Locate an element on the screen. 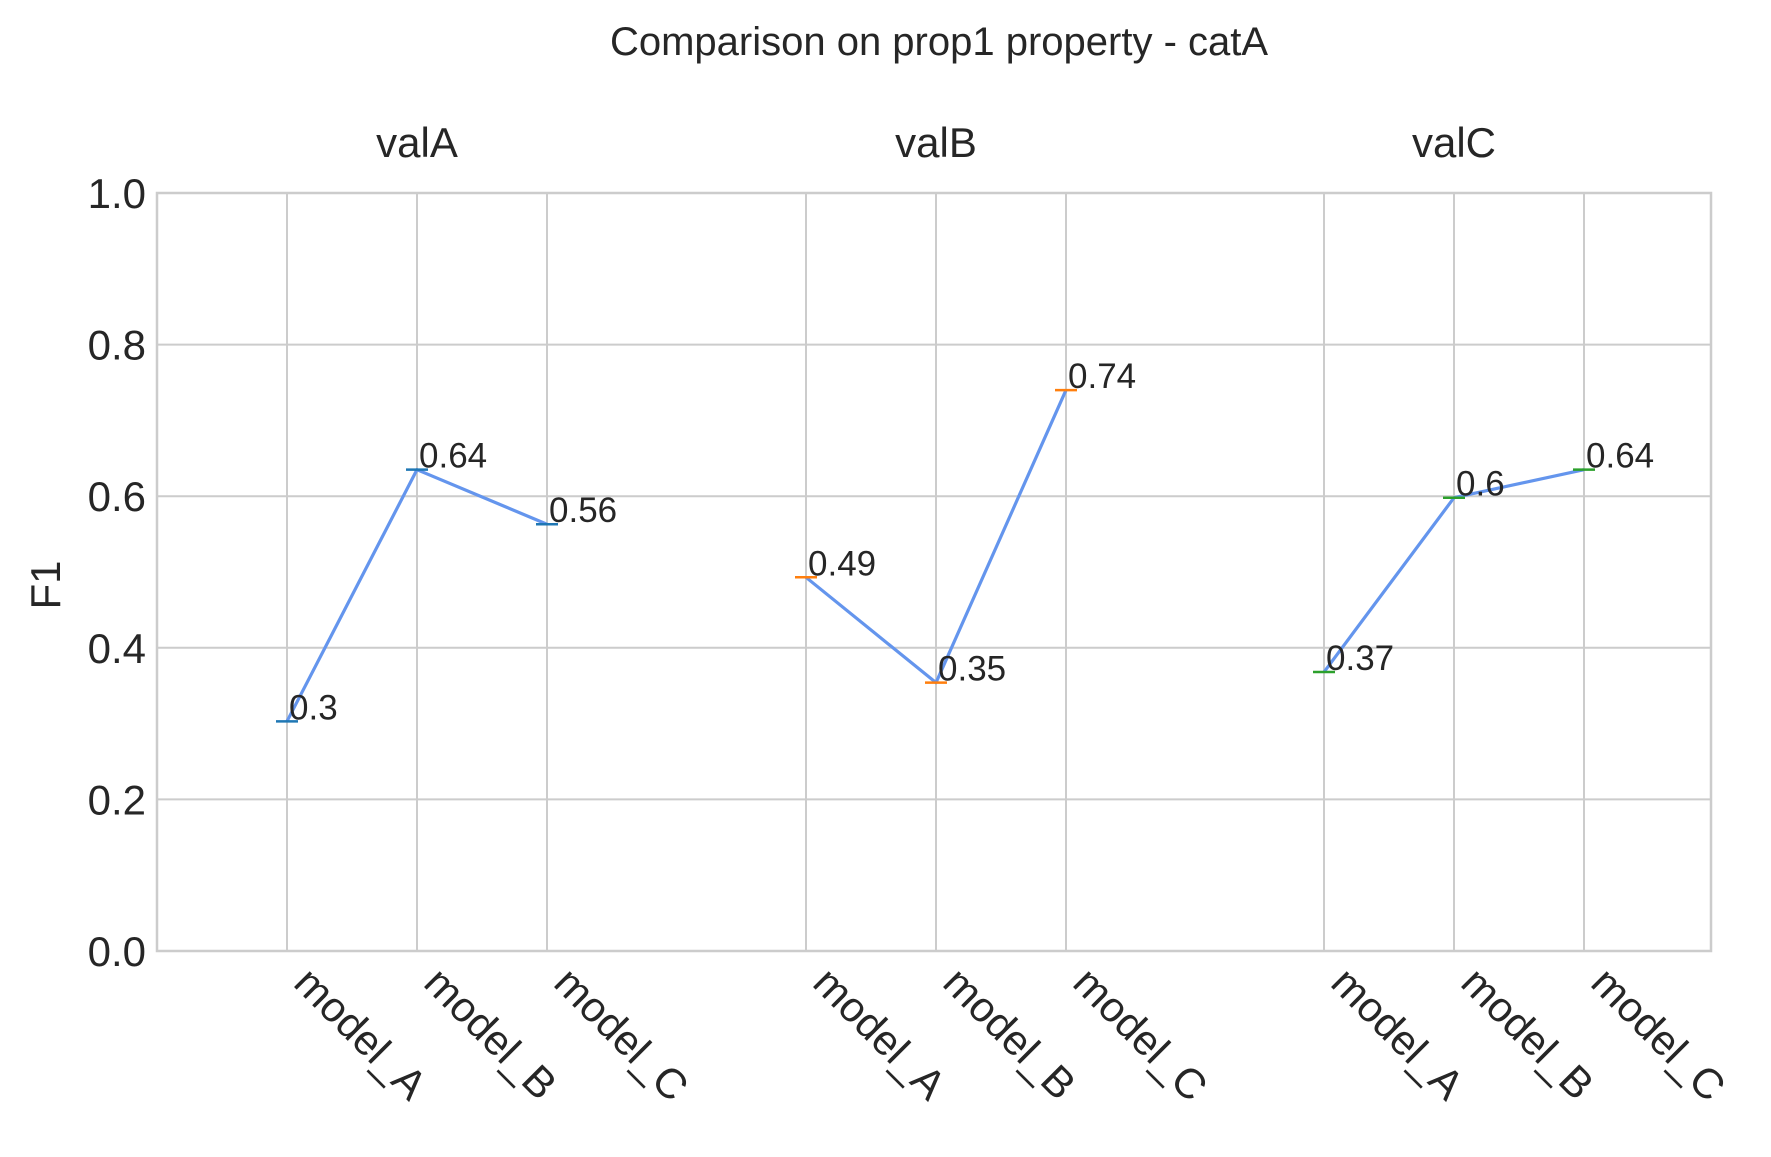  group-title: valB is located at coordinates (936, 142).